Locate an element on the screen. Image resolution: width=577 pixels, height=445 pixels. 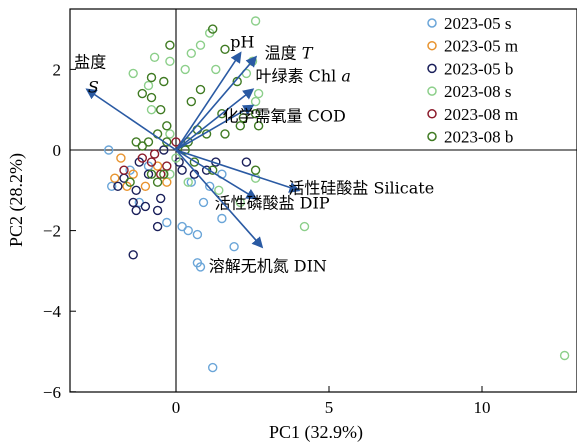
loading-label: 活性硅酸盐 Silicate is located at coordinates (361, 187).